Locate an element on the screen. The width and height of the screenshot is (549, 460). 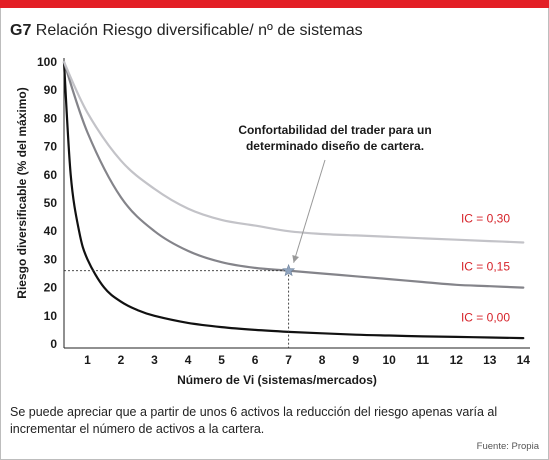
x-tick-label: 1 is located at coordinates (87, 360).